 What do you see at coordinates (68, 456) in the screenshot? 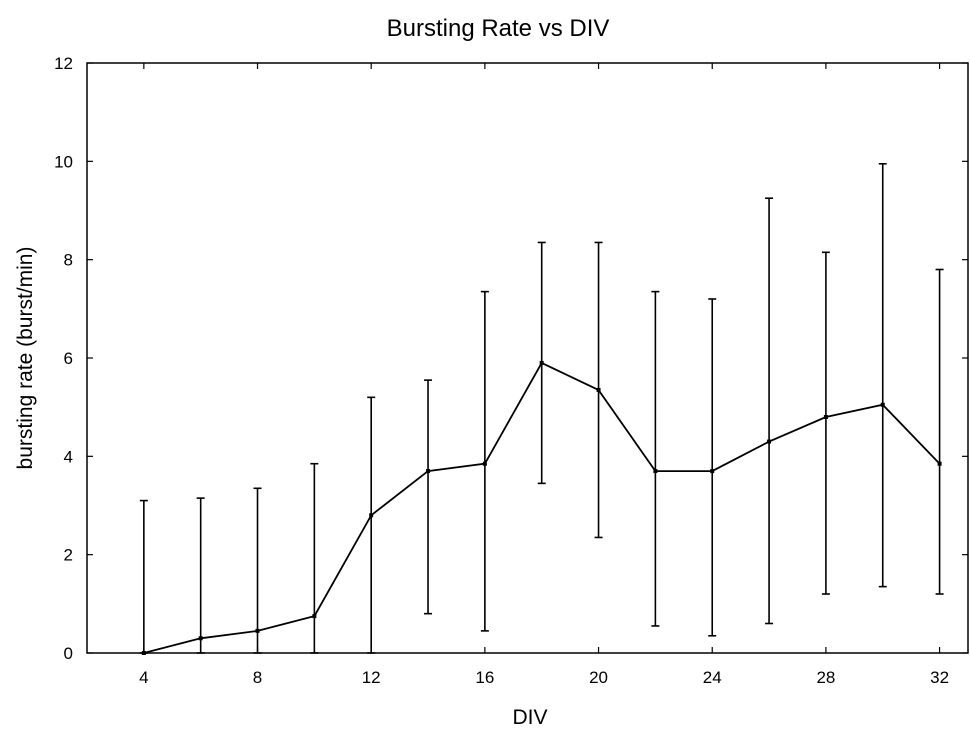
I see `y-tick-label: 4` at bounding box center [68, 456].